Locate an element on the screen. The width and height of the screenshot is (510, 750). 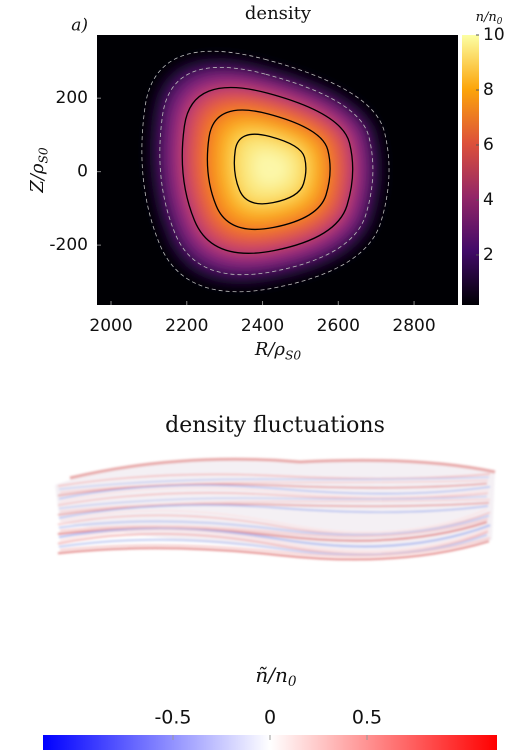
x-tick-label: 2800 is located at coordinates (413, 326).